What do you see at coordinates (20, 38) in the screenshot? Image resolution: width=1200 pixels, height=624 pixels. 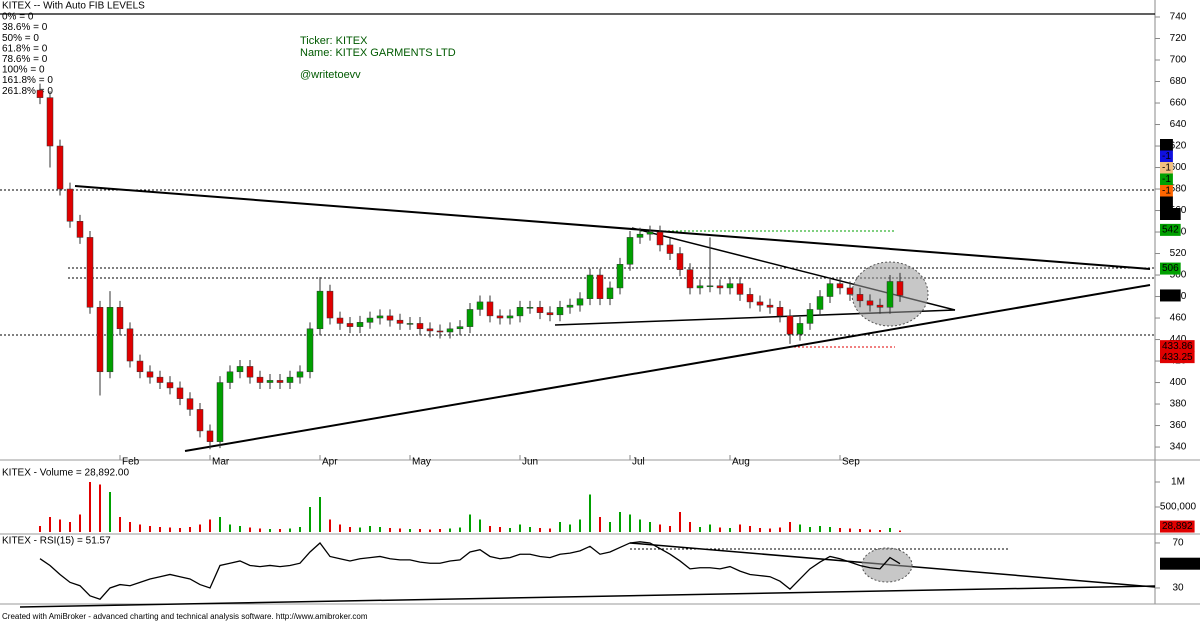 I see `fib-legend: 50% = 0` at bounding box center [20, 38].